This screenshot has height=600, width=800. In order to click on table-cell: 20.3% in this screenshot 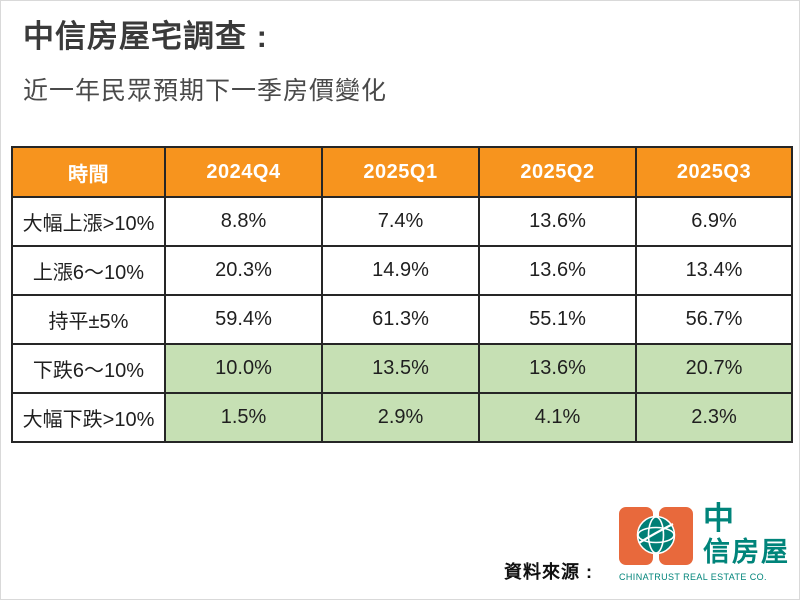, I will do `click(243, 270)`.